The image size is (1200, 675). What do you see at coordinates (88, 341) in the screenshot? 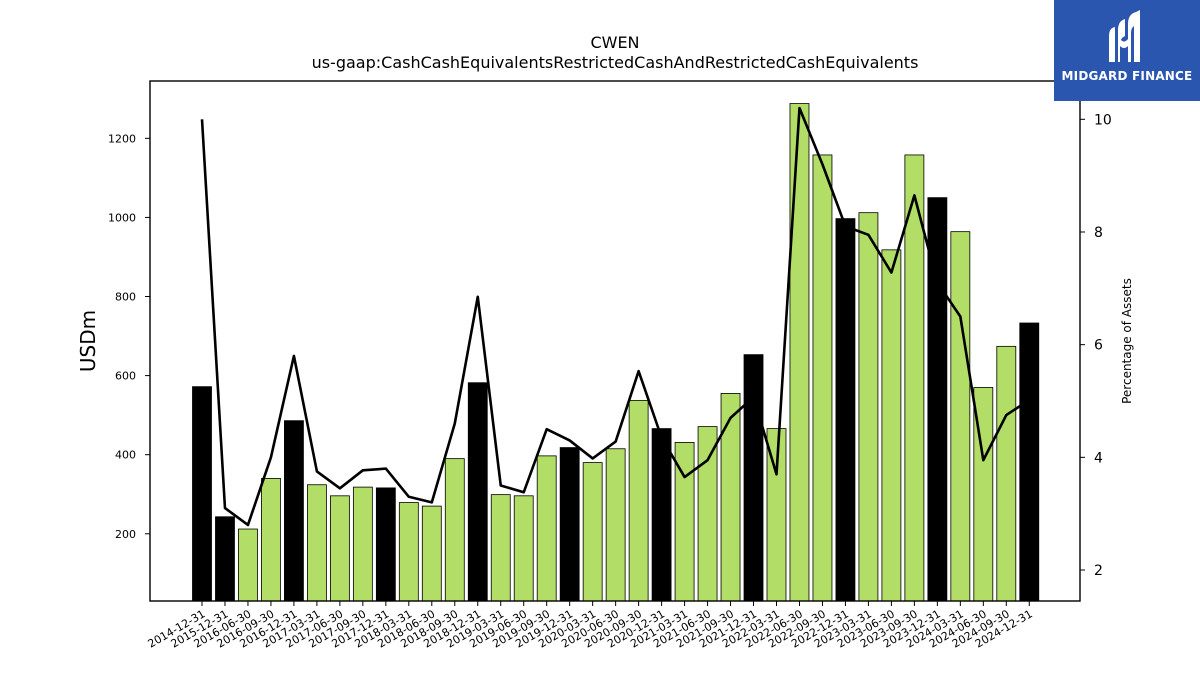
I see `y-axis-label: USDm` at bounding box center [88, 341].